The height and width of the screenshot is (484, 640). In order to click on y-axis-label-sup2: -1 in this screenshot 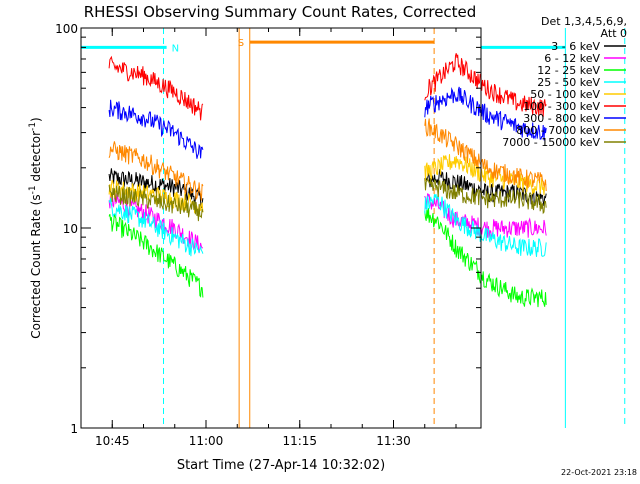, I will do `click(33, 126)`.